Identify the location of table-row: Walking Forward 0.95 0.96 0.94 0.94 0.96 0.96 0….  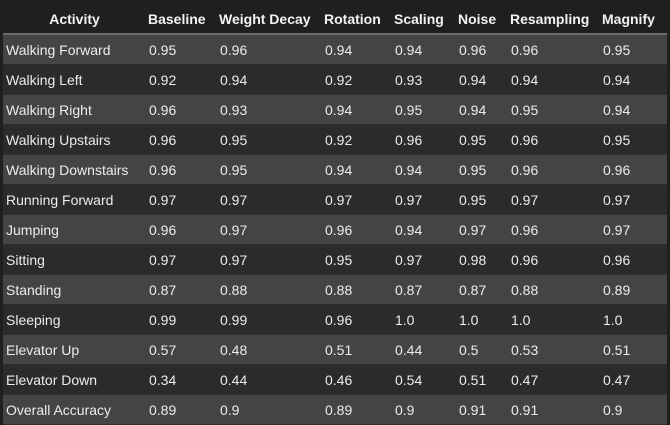
(335, 49).